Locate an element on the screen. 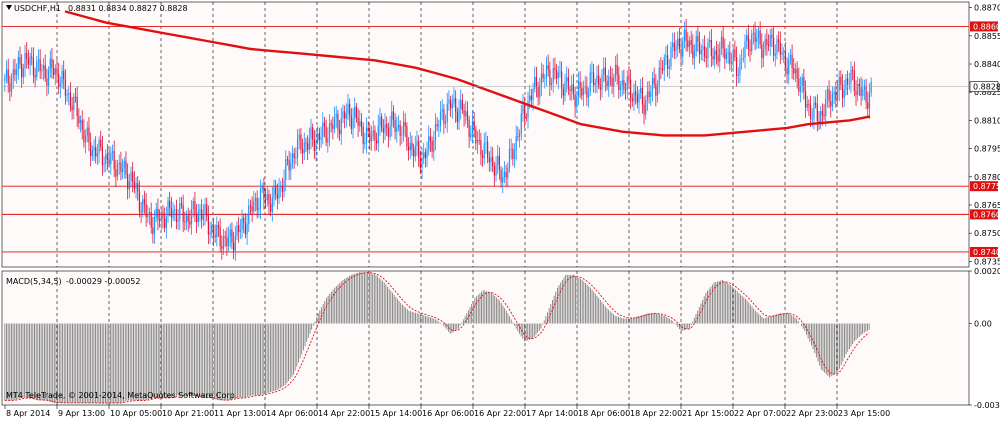  time-tick-label: 17 Apr 14:00 is located at coordinates (552, 413).